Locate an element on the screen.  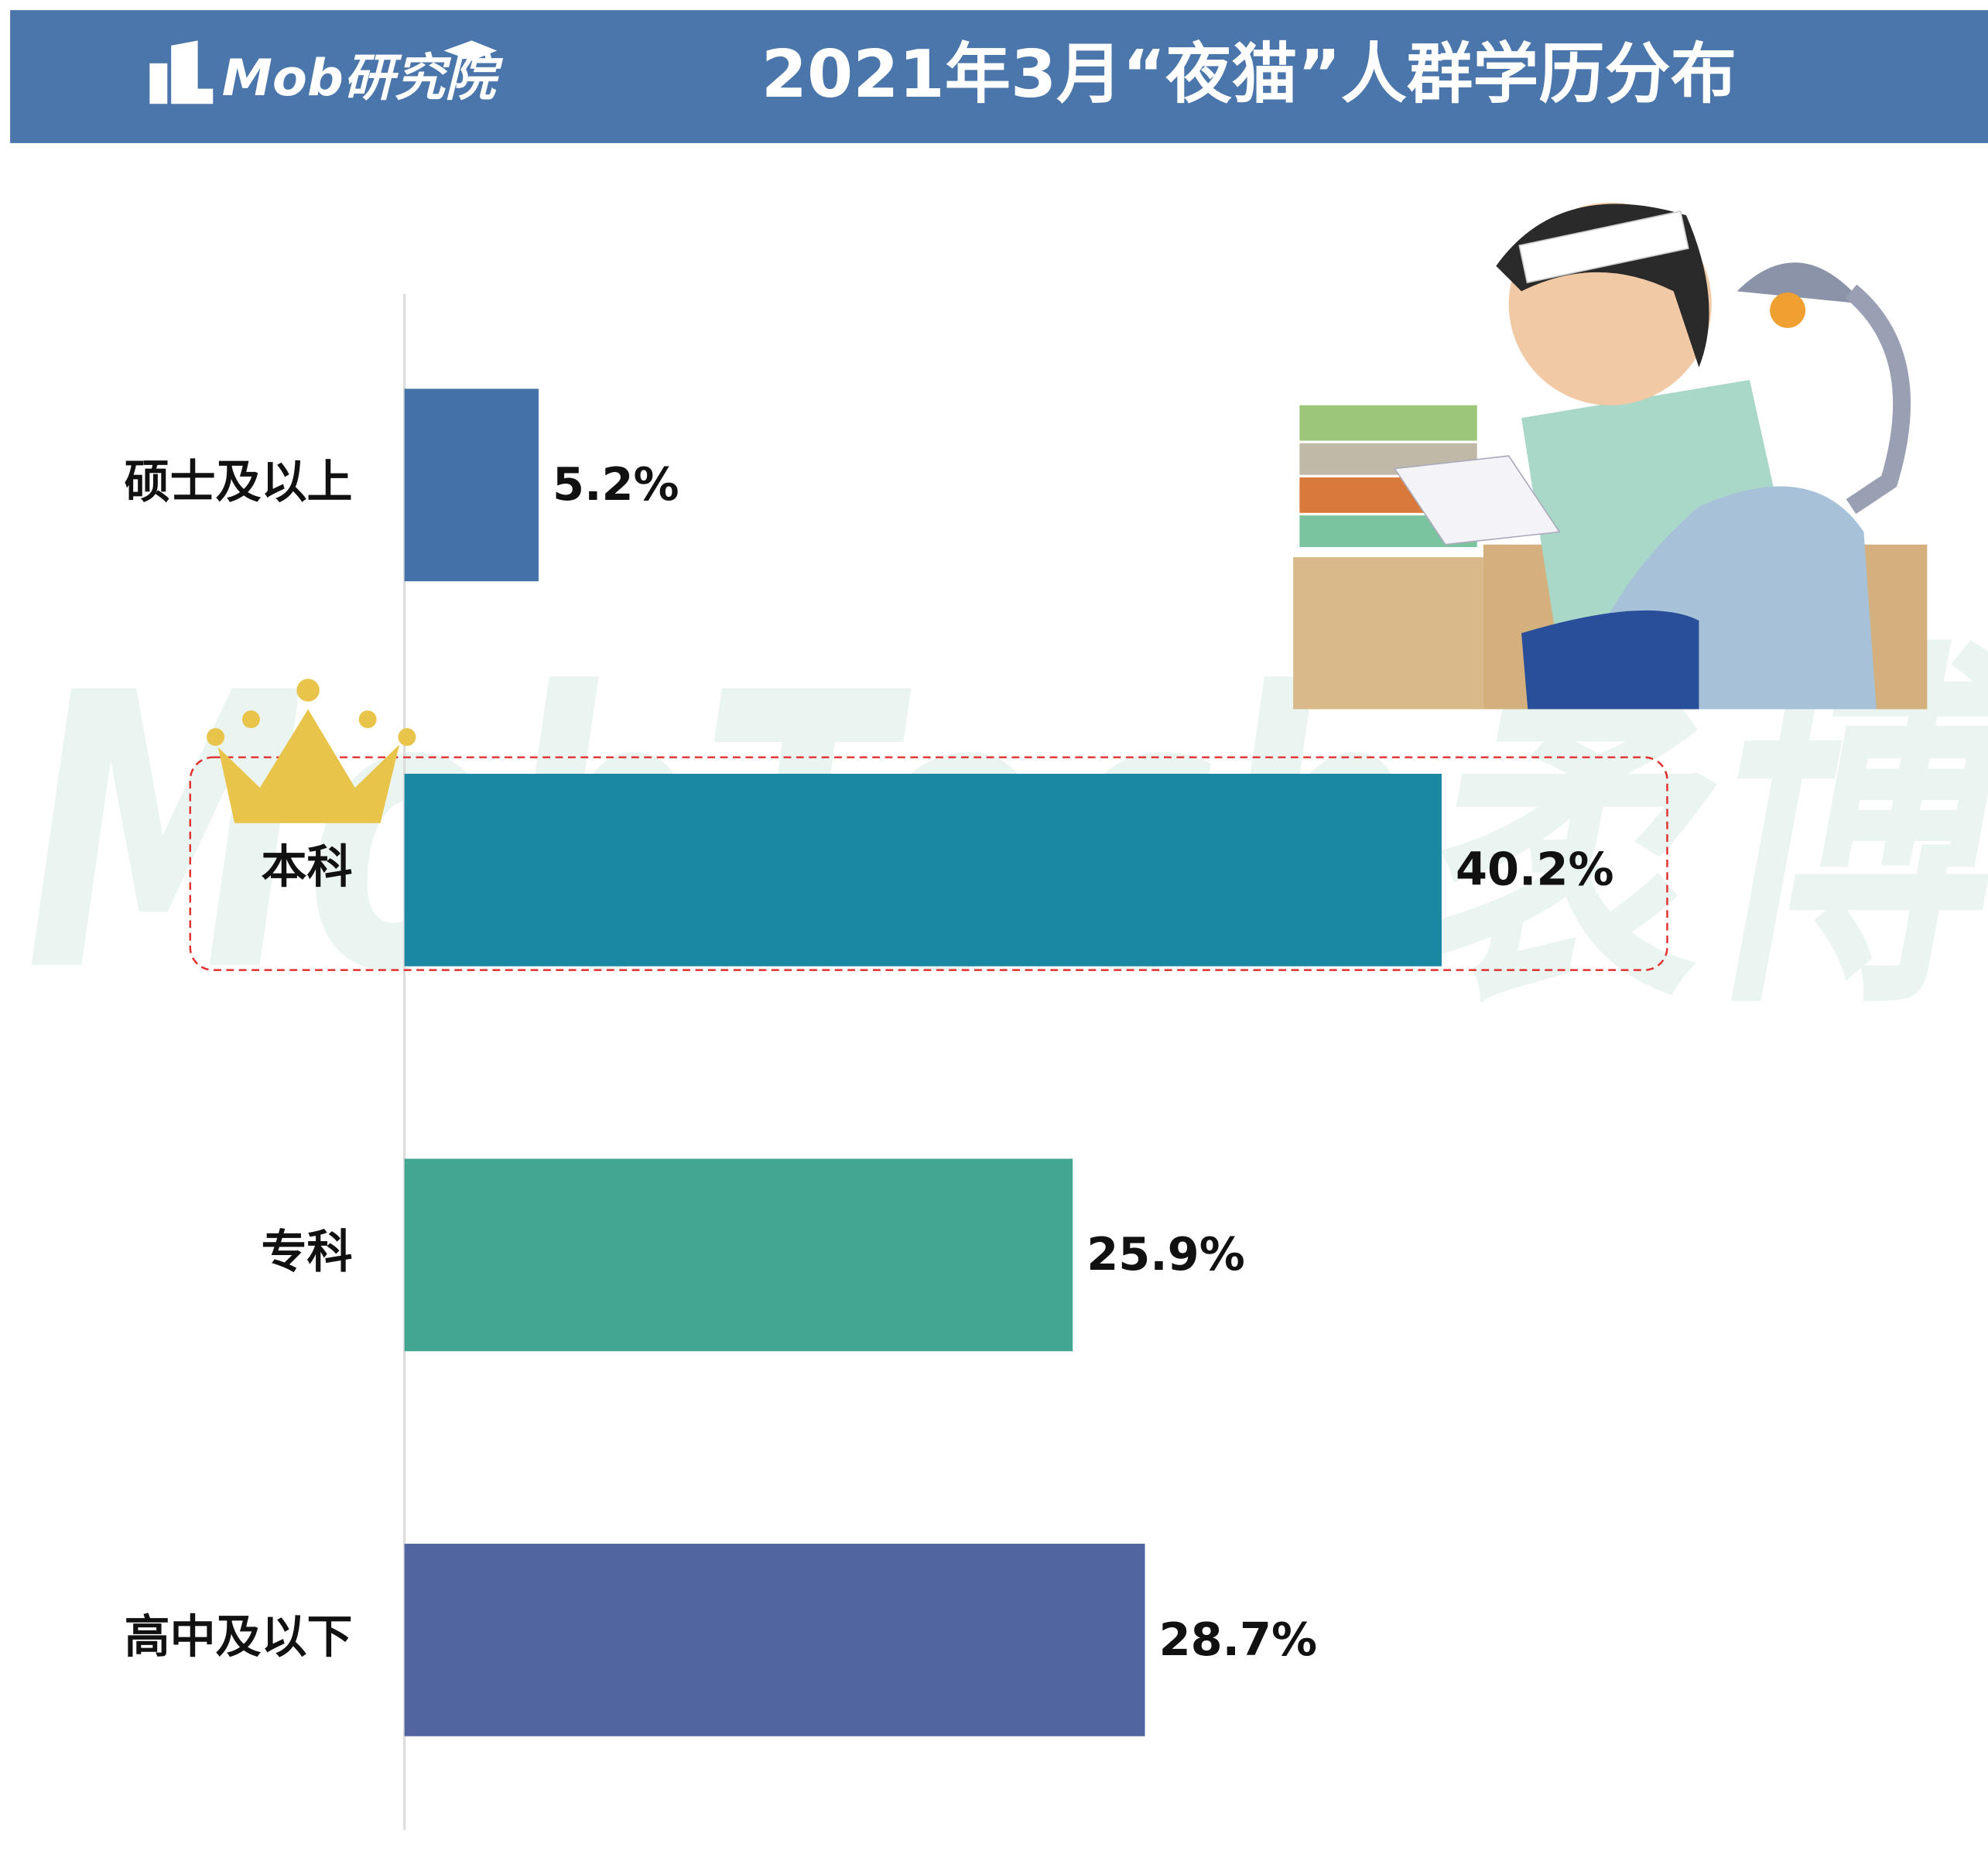
logo-icon is located at coordinates (323, 72).